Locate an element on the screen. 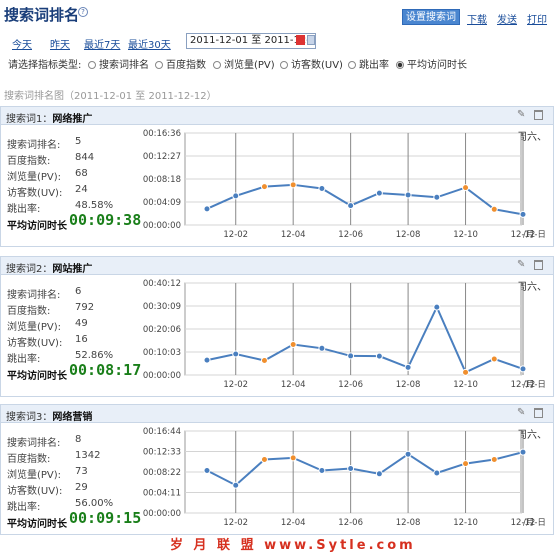 Image resolution: width=558 pixels, height=553 pixels. keyword-name: 网络推广 is located at coordinates (72, 119).